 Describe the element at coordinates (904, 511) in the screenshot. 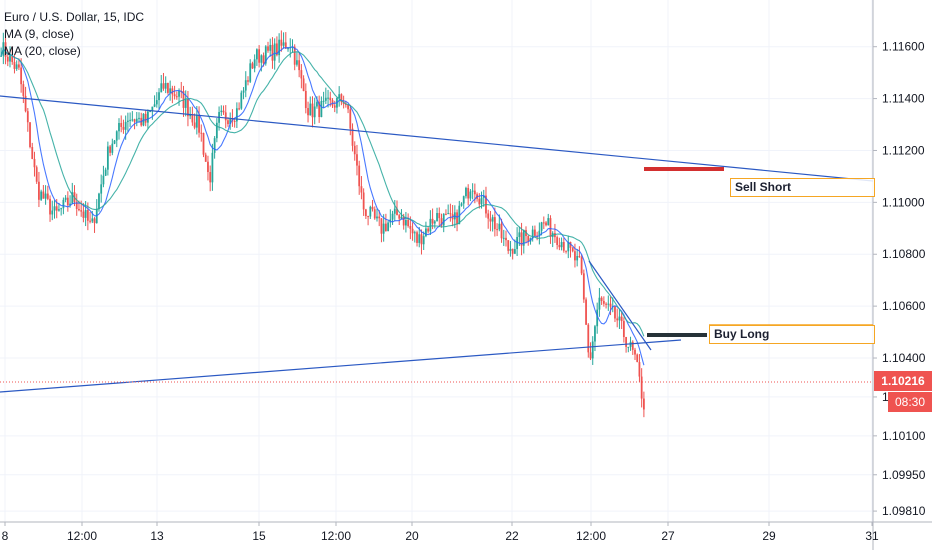

I see `y-tick-label-10: 1.09810` at that location.